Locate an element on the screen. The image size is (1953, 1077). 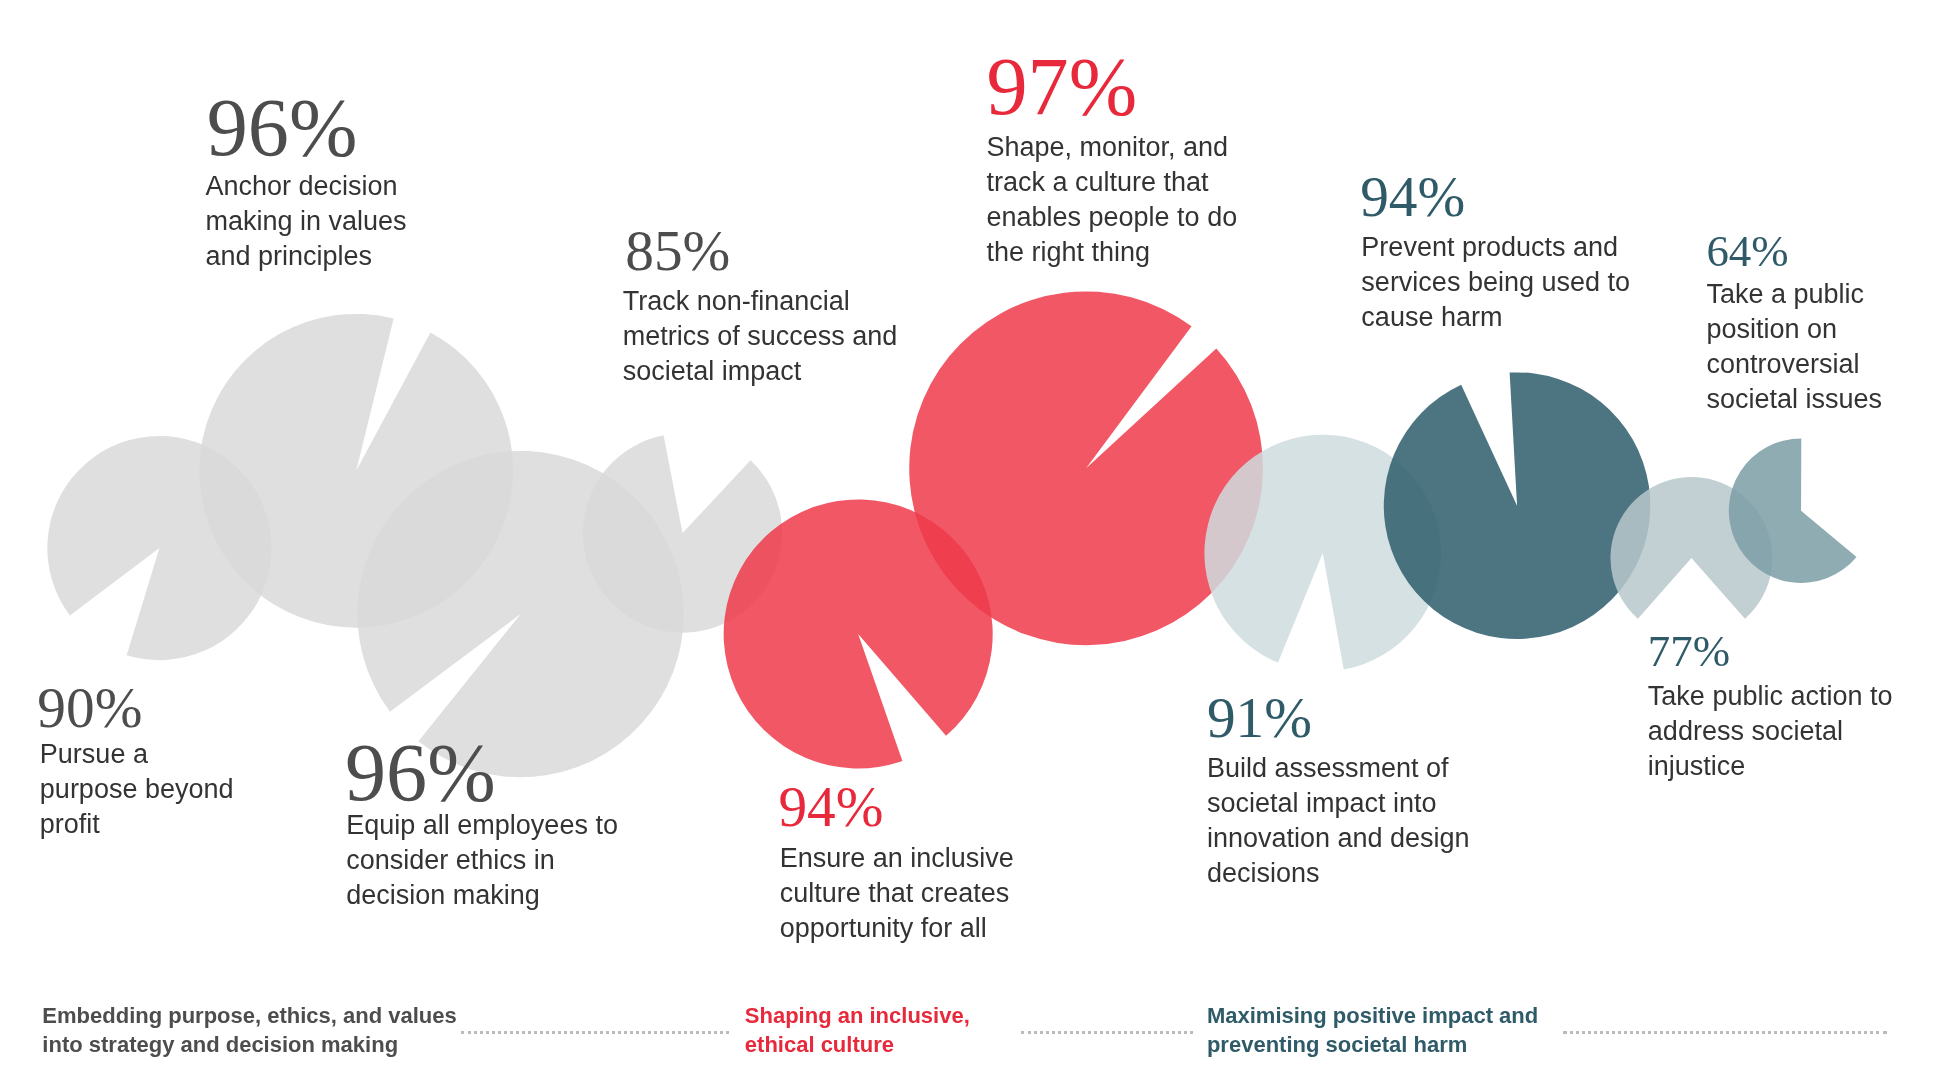
category-label: Build assessment of societal impact into innovation and design decisions is located at coordinates (1338, 821).